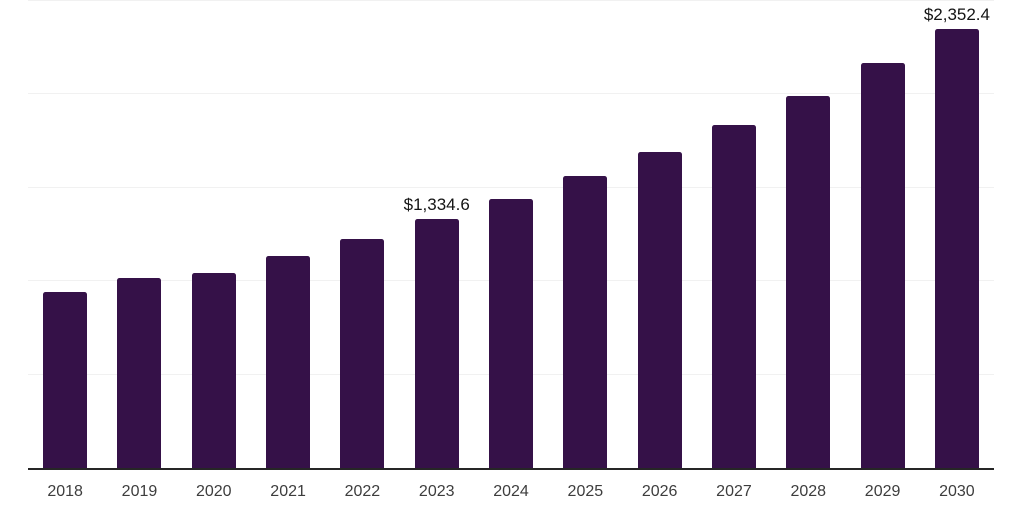 This screenshot has width=1024, height=512. Describe the element at coordinates (882, 265) in the screenshot. I see `bar-2029` at that location.